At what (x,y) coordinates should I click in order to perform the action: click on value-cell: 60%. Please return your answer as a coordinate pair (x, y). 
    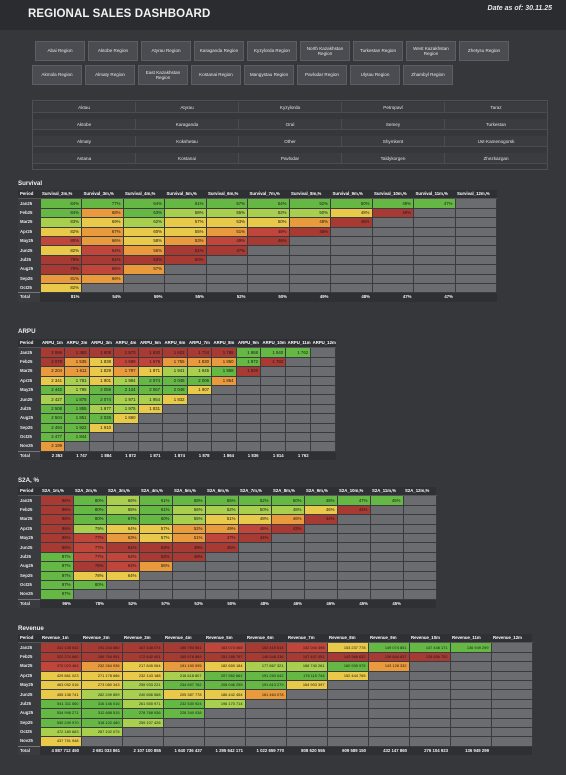
    Looking at the image, I should click on (143, 231).